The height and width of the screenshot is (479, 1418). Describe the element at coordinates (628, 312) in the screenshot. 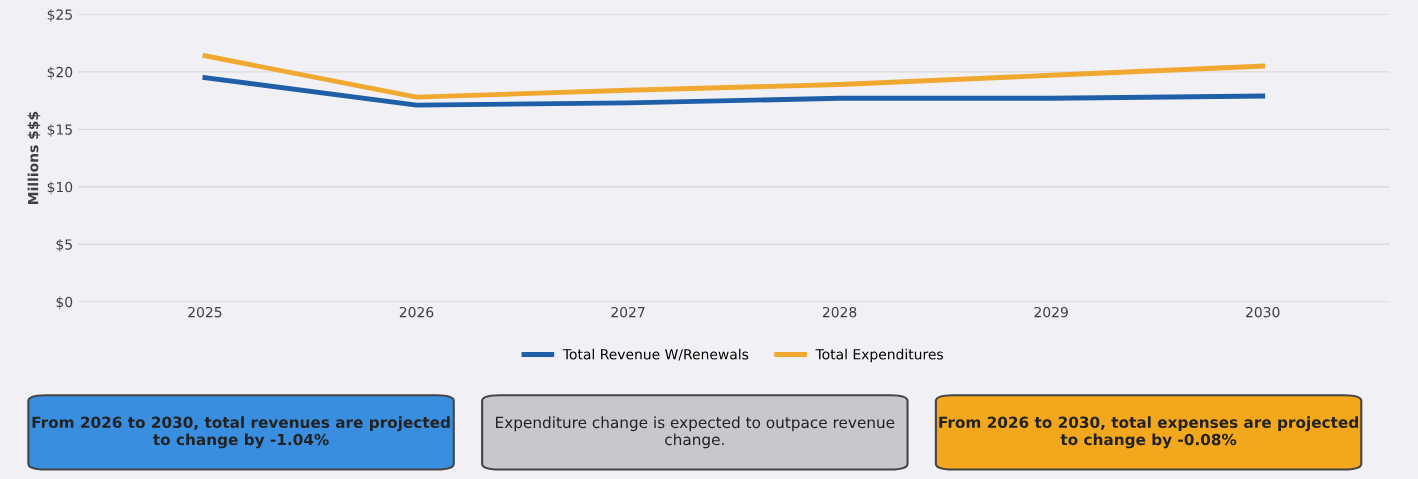

I see `x-tick-label: 2027` at that location.